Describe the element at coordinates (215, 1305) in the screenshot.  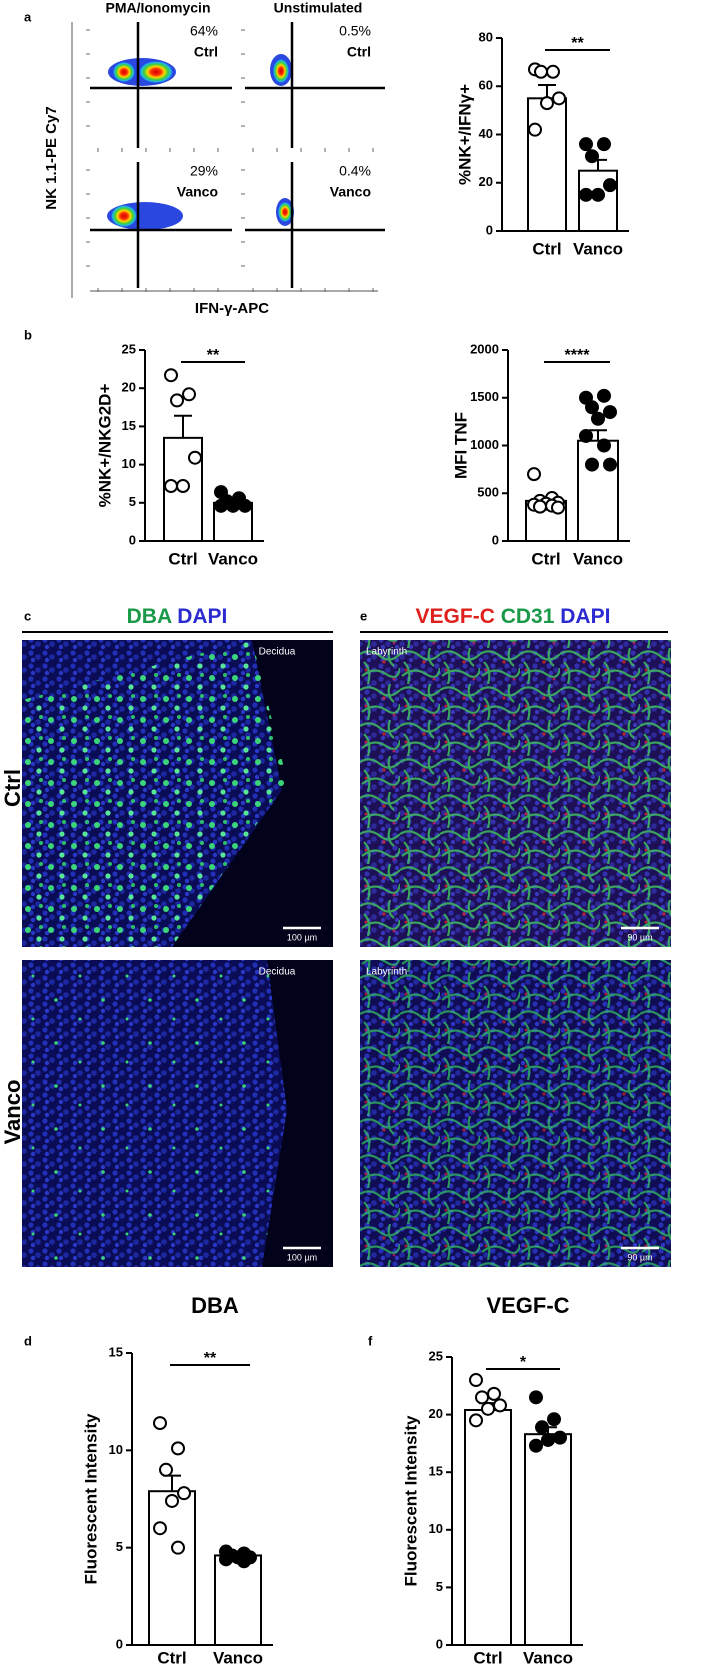
I see `chart-title: DBA` at that location.